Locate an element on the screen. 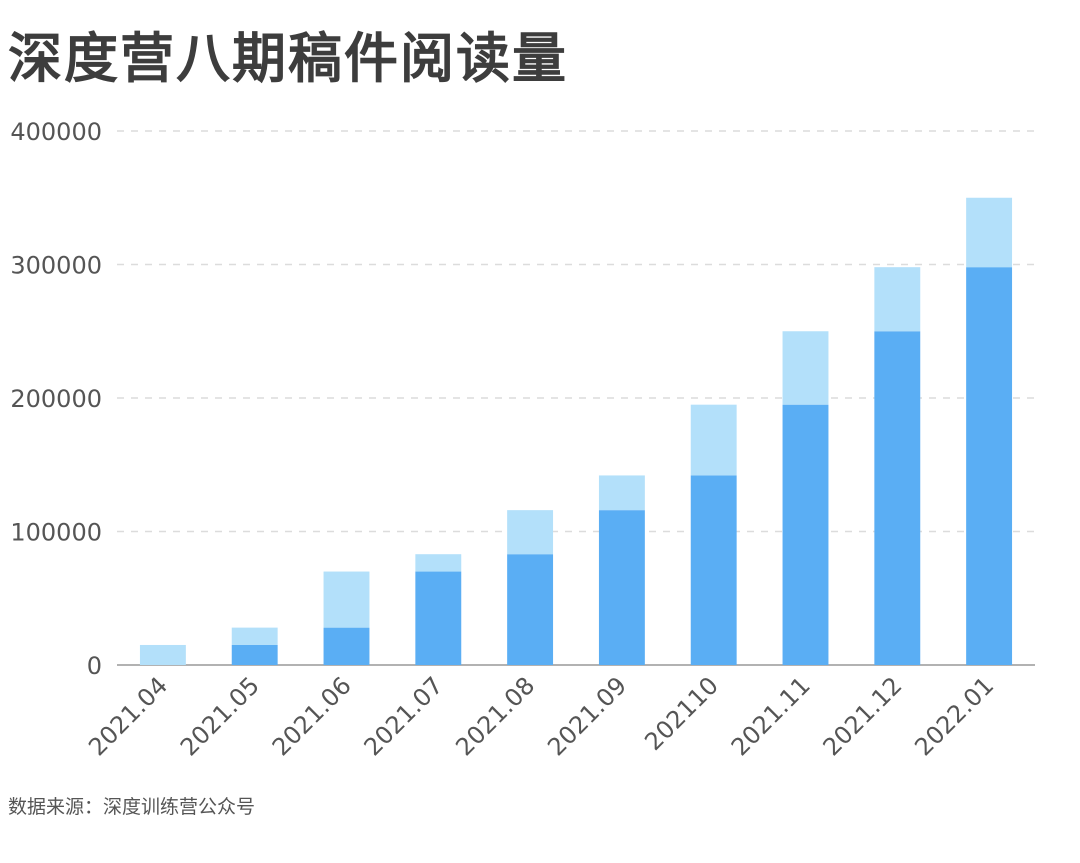  x-tick-label: 2021.04 is located at coordinates (128, 716).